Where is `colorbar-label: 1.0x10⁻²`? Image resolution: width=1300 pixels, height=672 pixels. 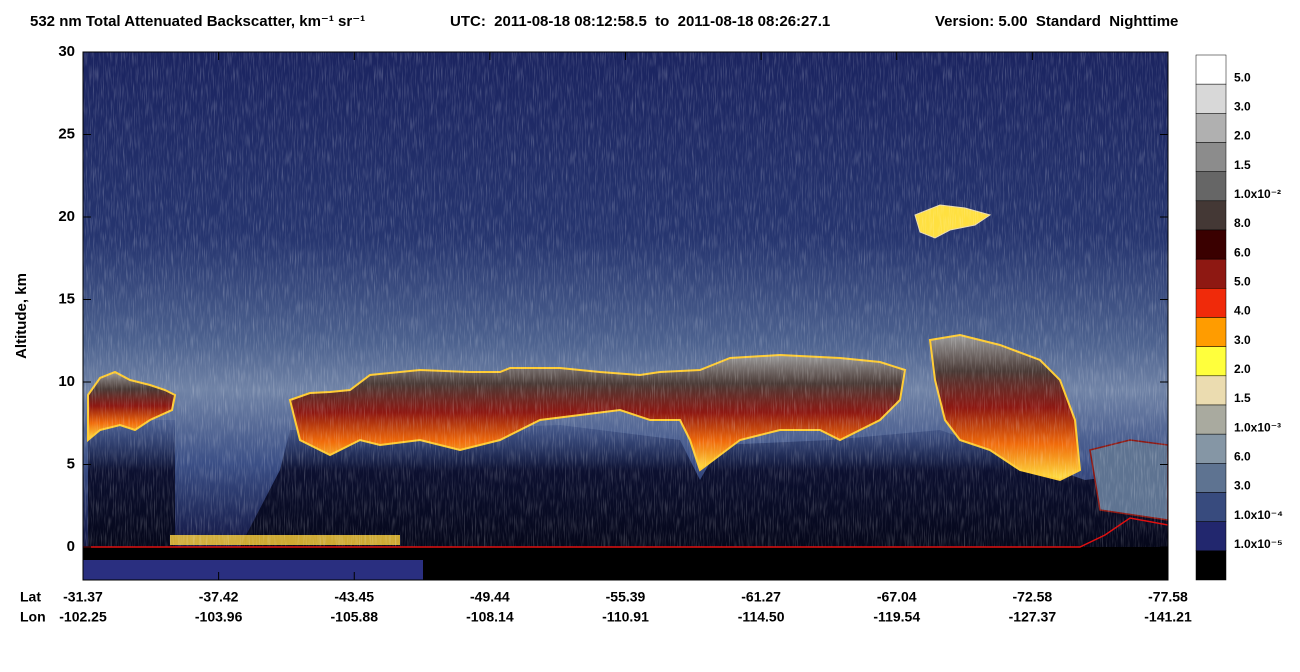
colorbar-label: 1.0x10⁻² is located at coordinates (1257, 194).